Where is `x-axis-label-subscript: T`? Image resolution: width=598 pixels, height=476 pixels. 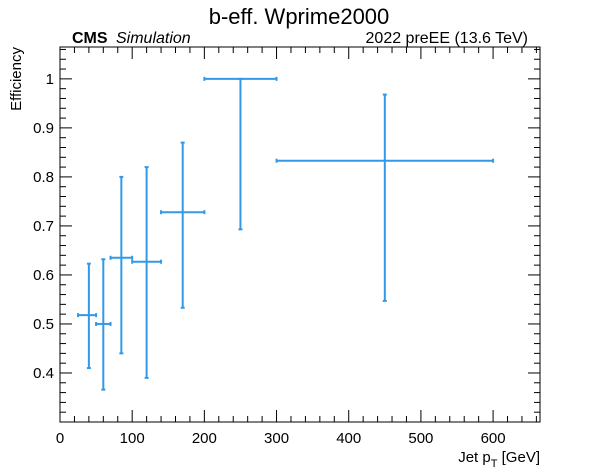 x-axis-label-subscript: T is located at coordinates (494, 464).